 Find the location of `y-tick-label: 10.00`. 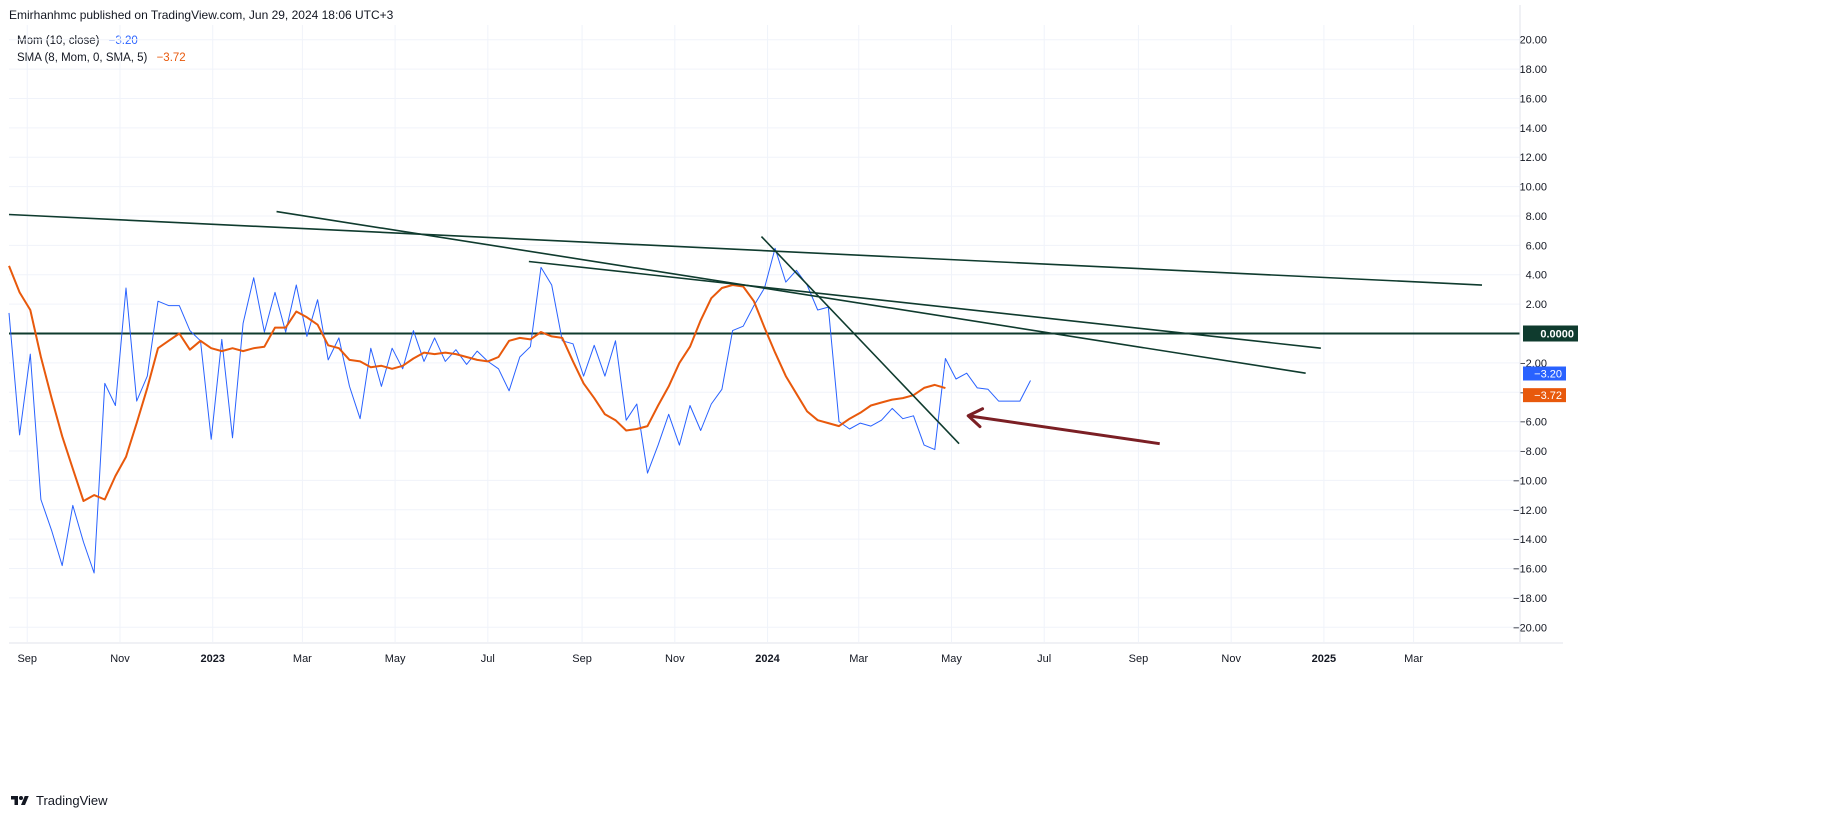

y-tick-label: 10.00 is located at coordinates (1533, 188).